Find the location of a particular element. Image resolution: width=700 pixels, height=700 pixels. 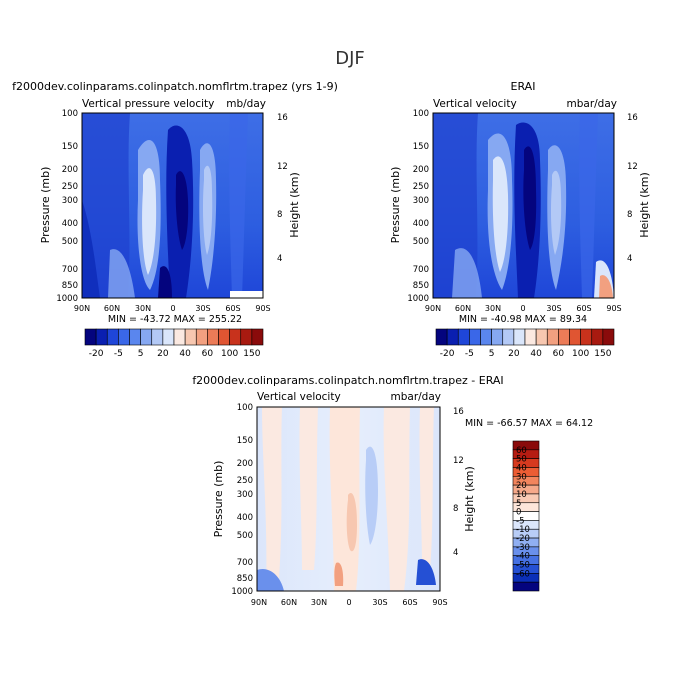

panel-difference-region-sh-positive is located at coordinates (396, 499).